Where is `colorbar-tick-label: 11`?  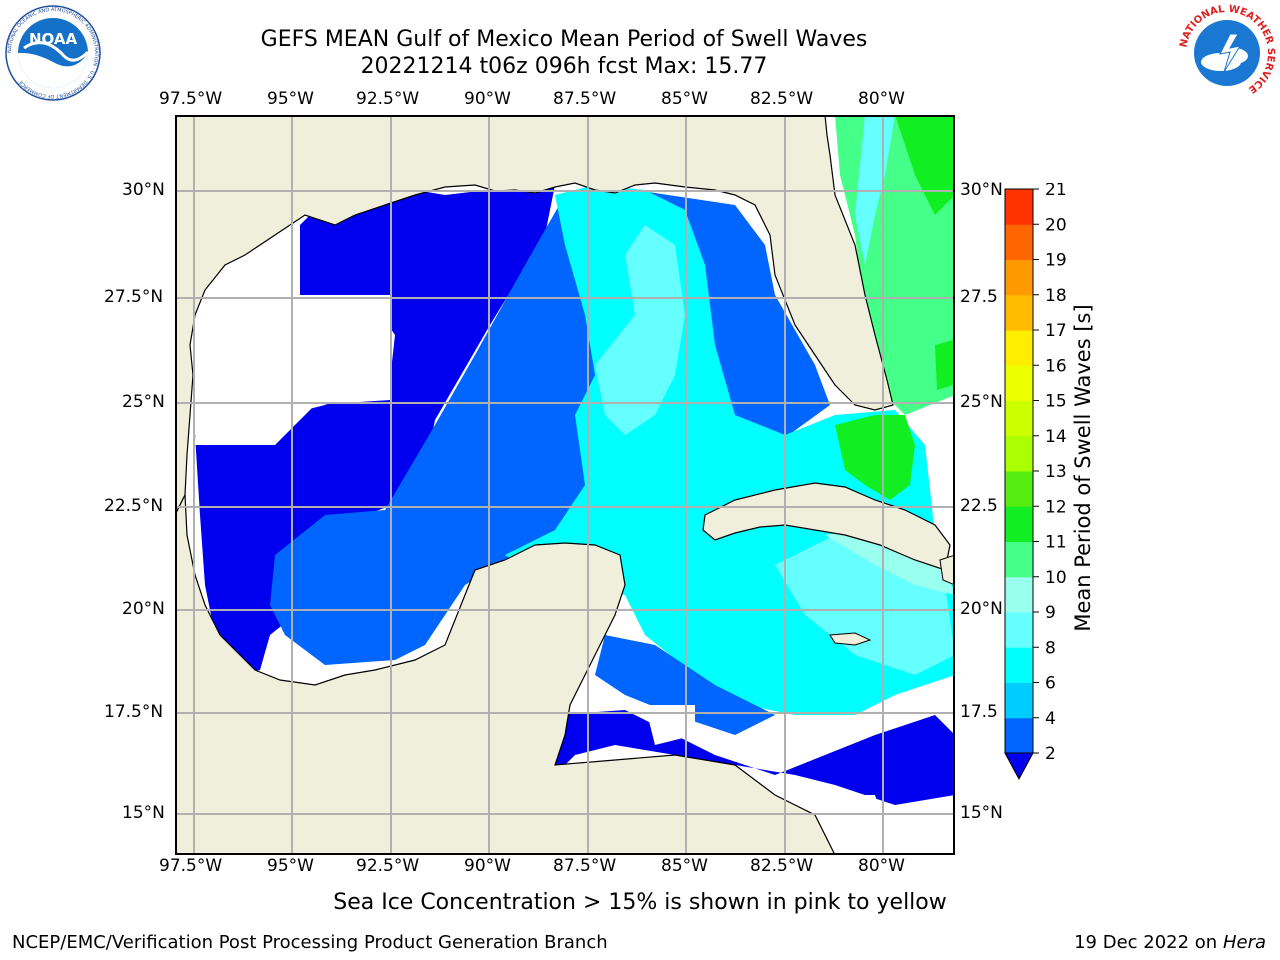
colorbar-tick-label: 11 is located at coordinates (1056, 543).